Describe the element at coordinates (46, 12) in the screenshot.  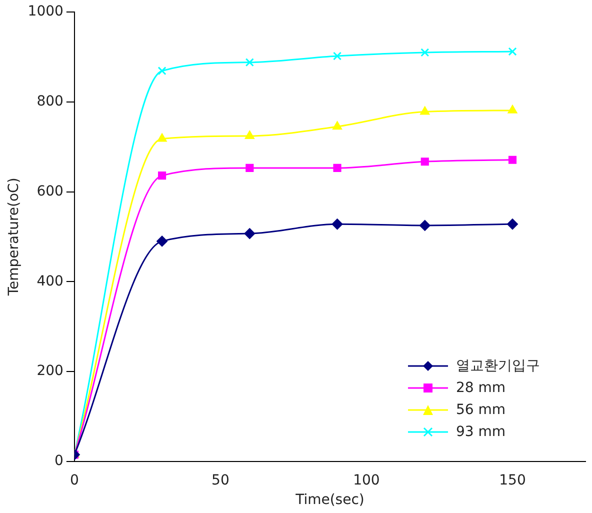
I see `y-tick-label: 1000` at that location.